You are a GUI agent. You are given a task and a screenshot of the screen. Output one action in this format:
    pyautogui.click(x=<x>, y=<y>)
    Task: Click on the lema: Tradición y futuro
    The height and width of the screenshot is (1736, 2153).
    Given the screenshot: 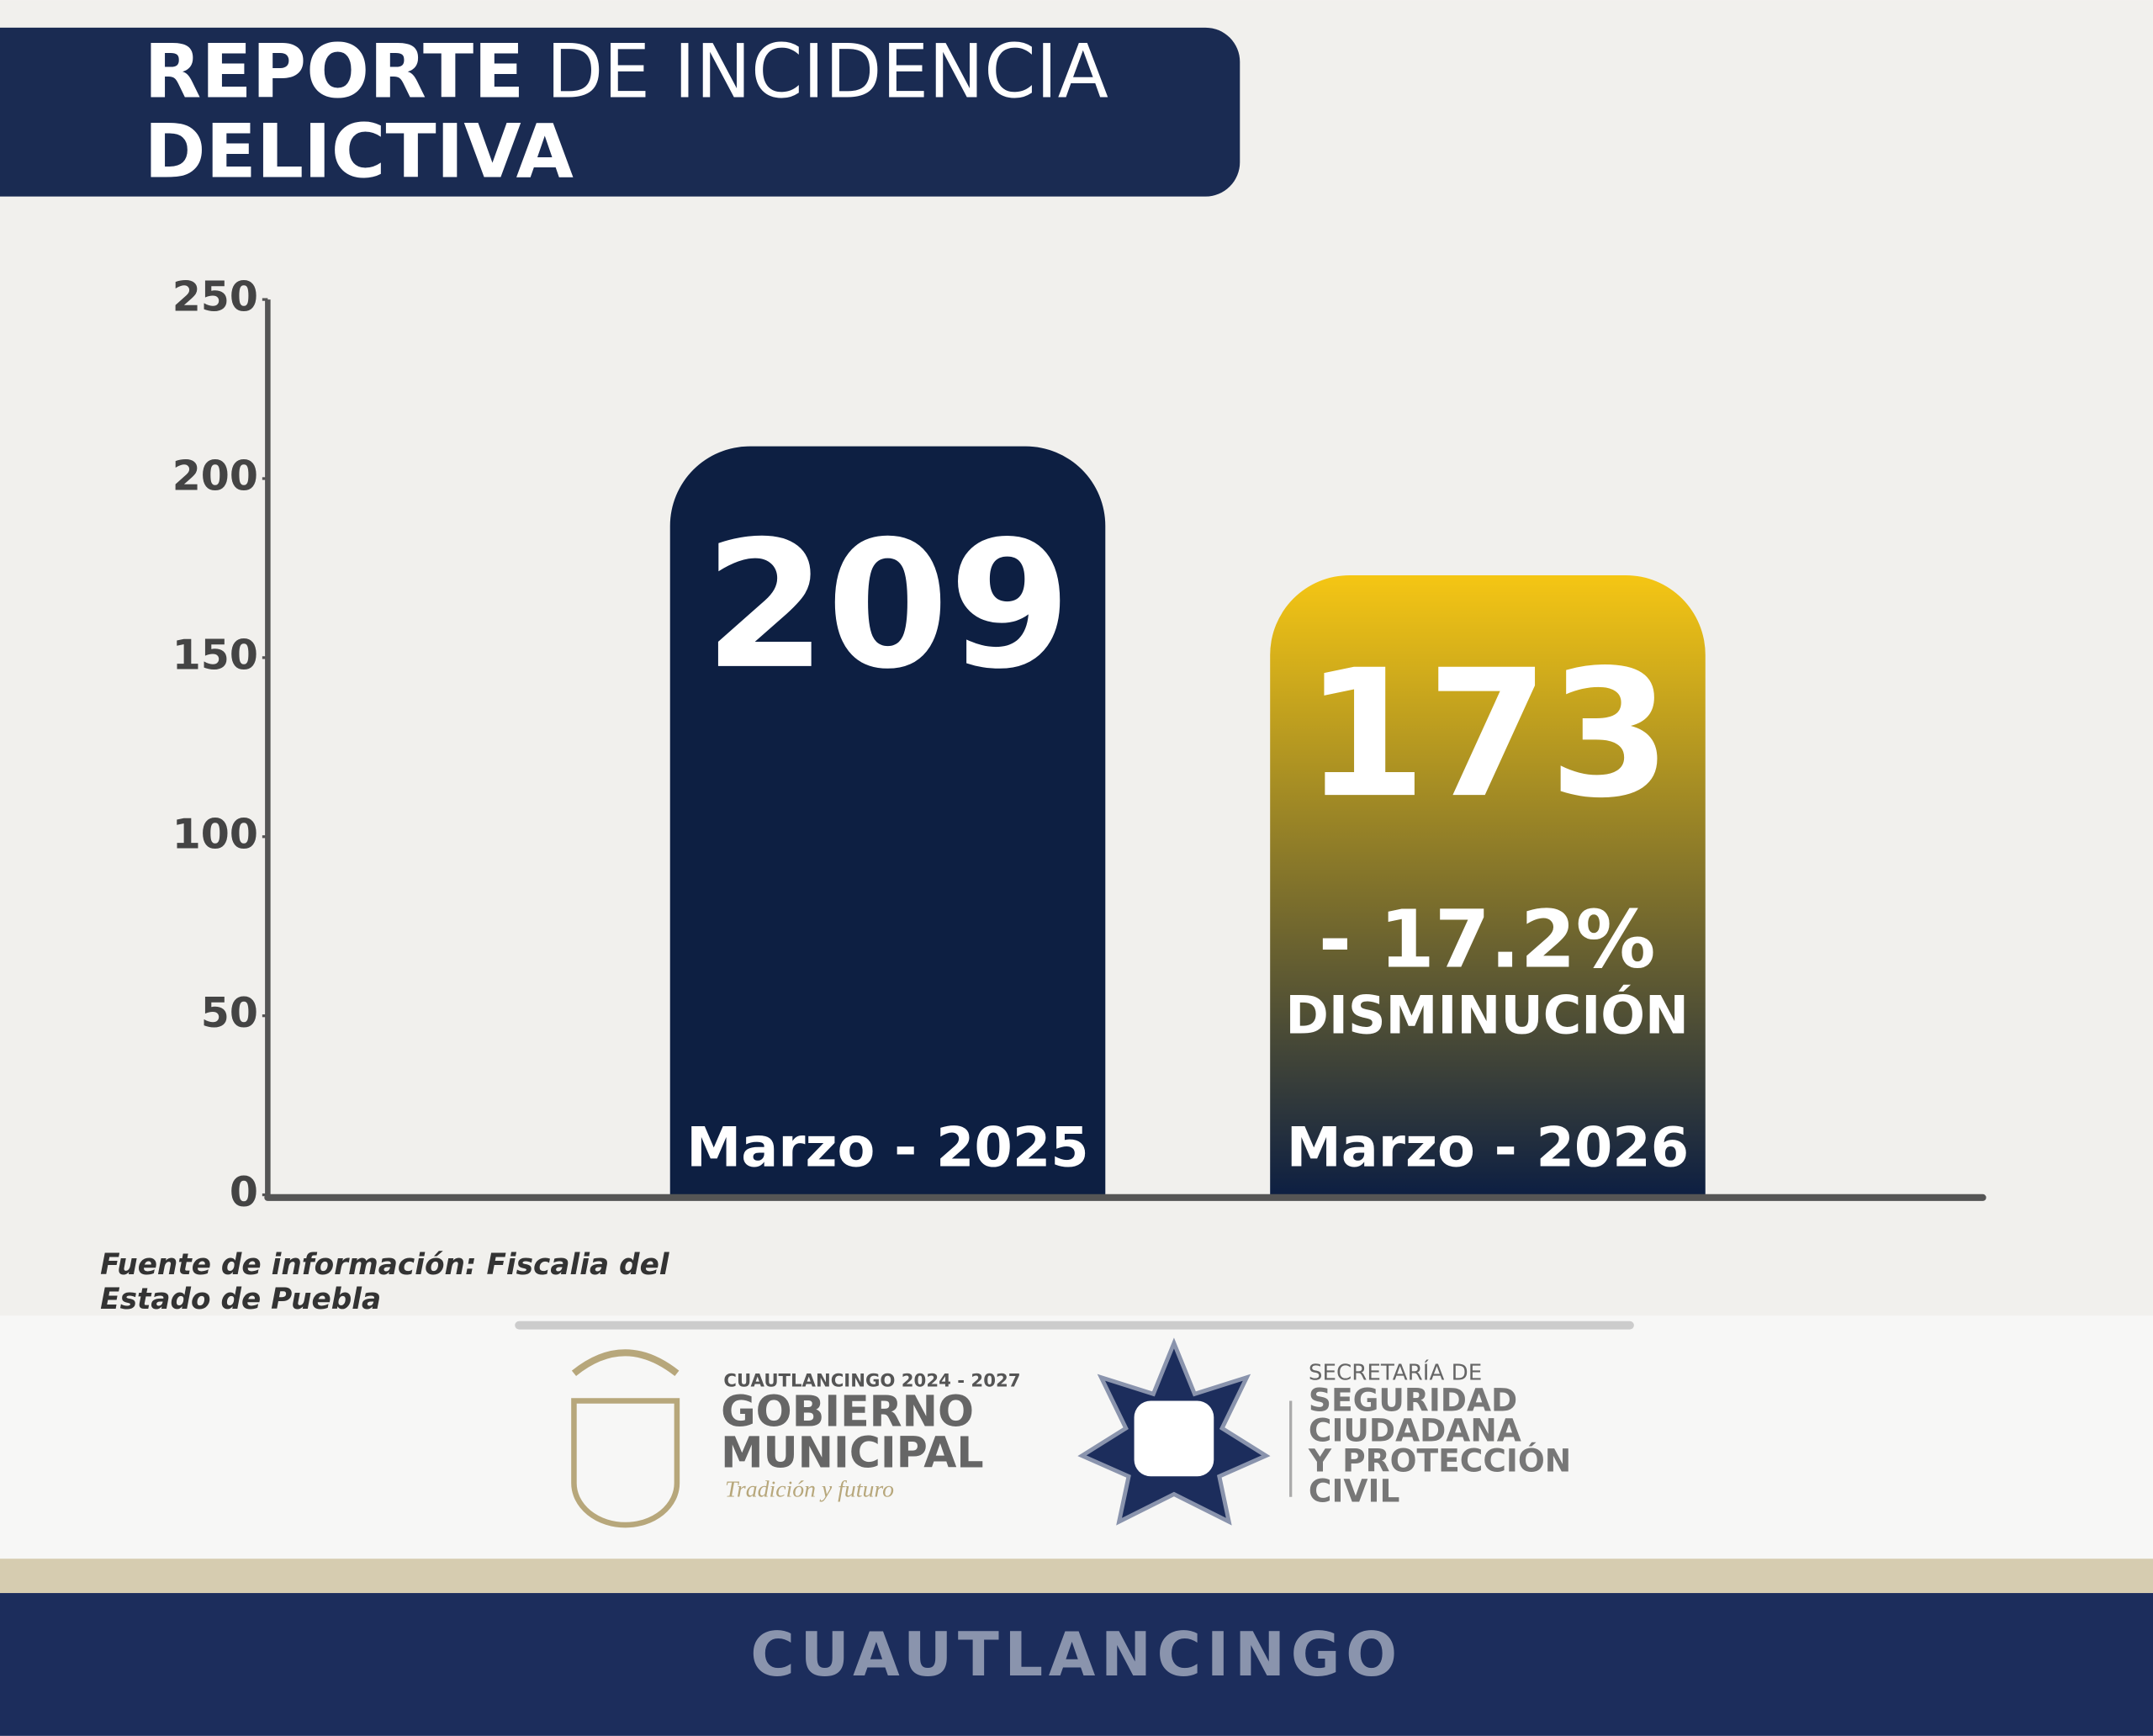 What is the action you would take?
    pyautogui.click(x=810, y=1490)
    